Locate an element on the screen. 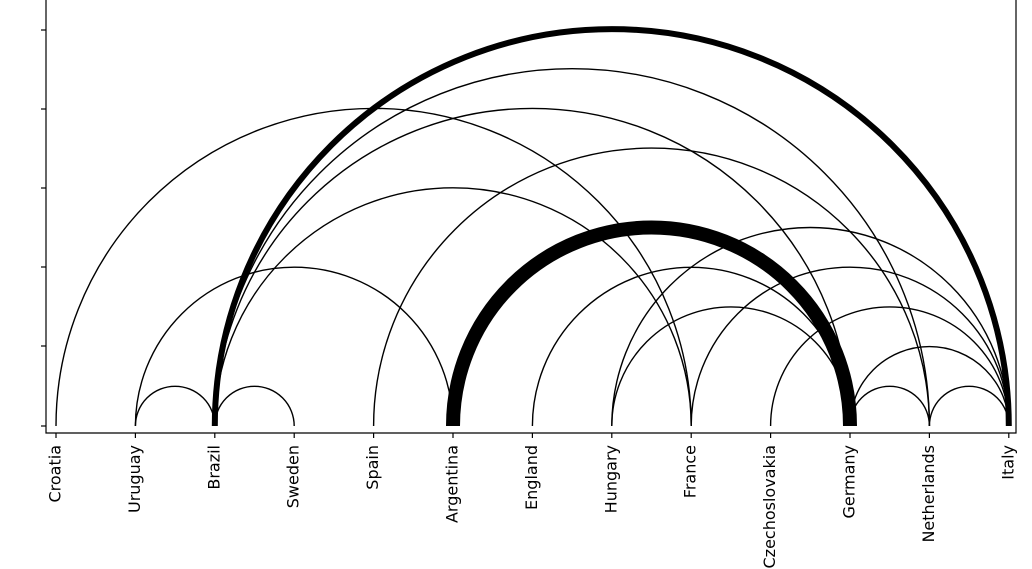 This screenshot has height=569, width=1032. arc-germany-italy is located at coordinates (929, 386).